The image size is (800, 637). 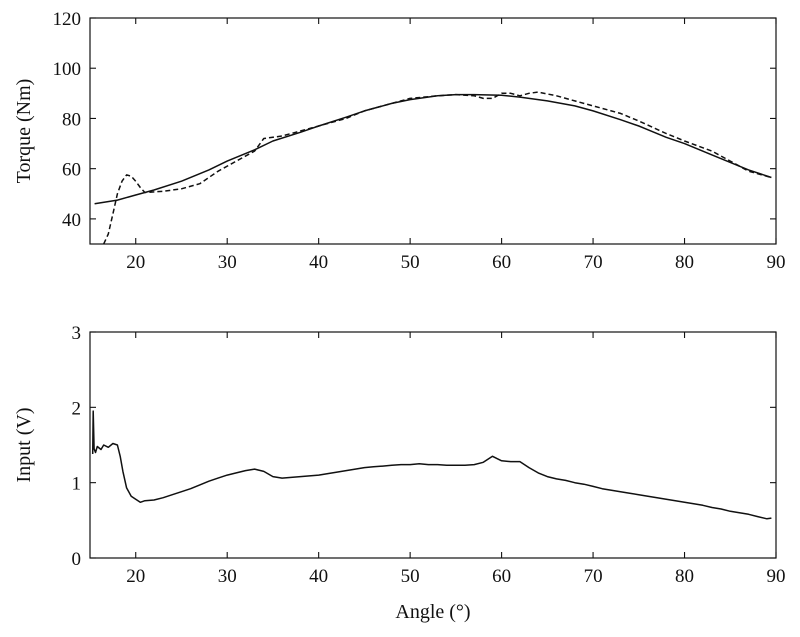 What do you see at coordinates (593, 576) in the screenshot?
I see `input-x-tick-label: 70` at bounding box center [593, 576].